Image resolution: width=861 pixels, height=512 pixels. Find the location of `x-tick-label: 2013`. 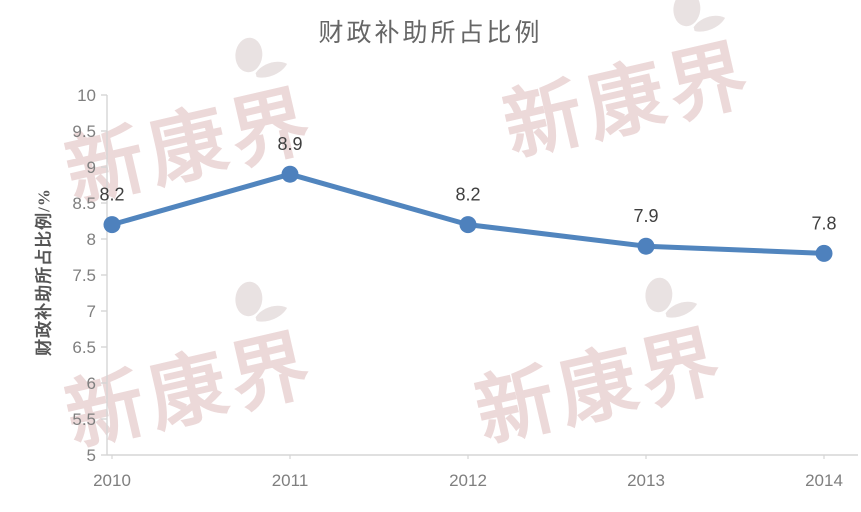

x-tick-label: 2013 is located at coordinates (646, 480).